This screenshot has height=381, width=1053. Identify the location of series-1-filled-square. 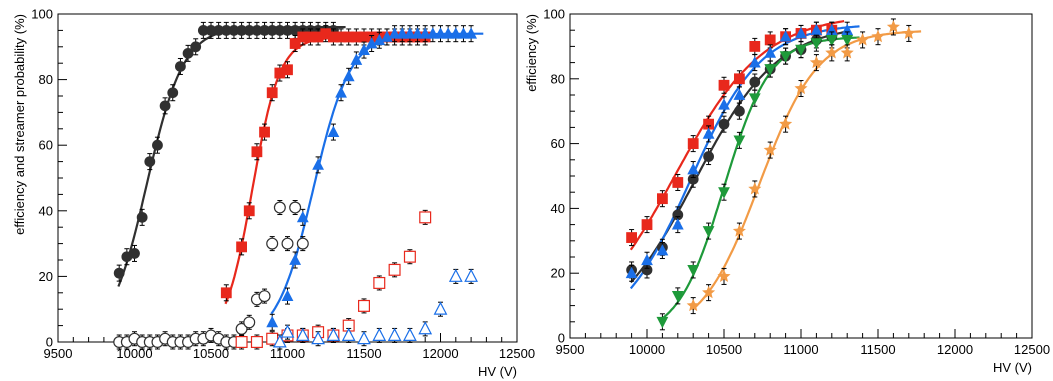
(325, 163).